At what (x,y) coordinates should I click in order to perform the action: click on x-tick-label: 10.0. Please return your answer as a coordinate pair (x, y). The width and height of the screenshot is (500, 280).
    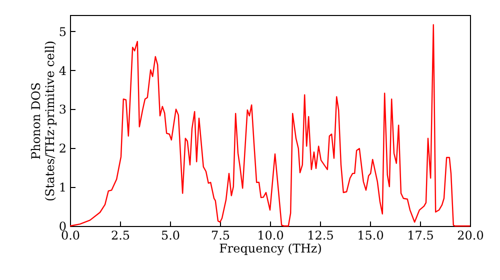
    Looking at the image, I should click on (270, 235).